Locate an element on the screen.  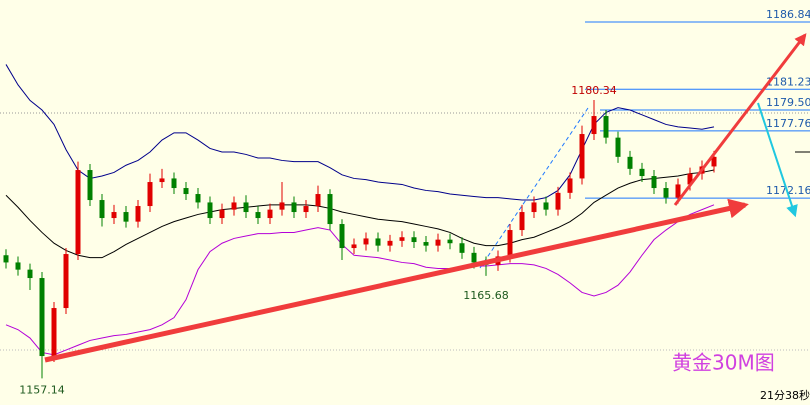
timer: 21分38秒 is located at coordinates (785, 395).